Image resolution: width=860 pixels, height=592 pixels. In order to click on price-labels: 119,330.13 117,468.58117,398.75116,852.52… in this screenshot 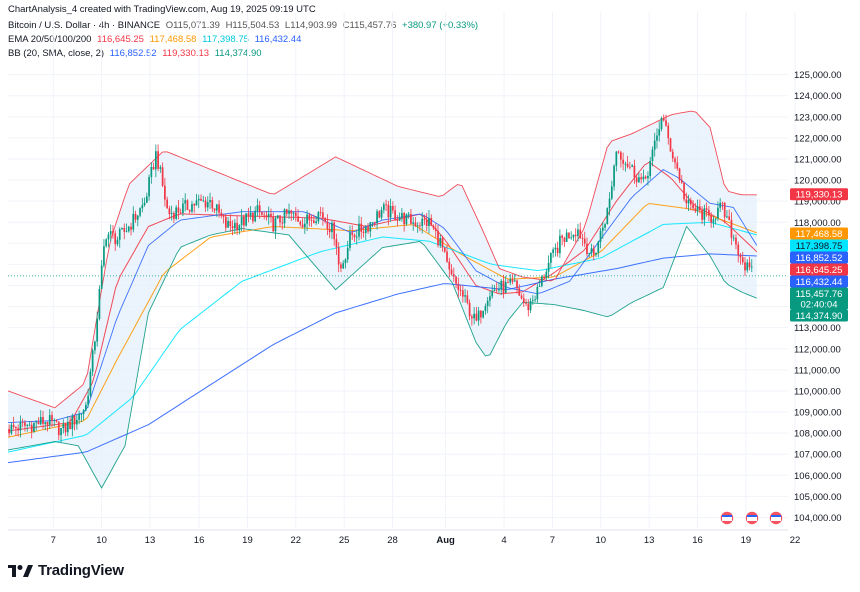, I will do `click(819, 255)`.